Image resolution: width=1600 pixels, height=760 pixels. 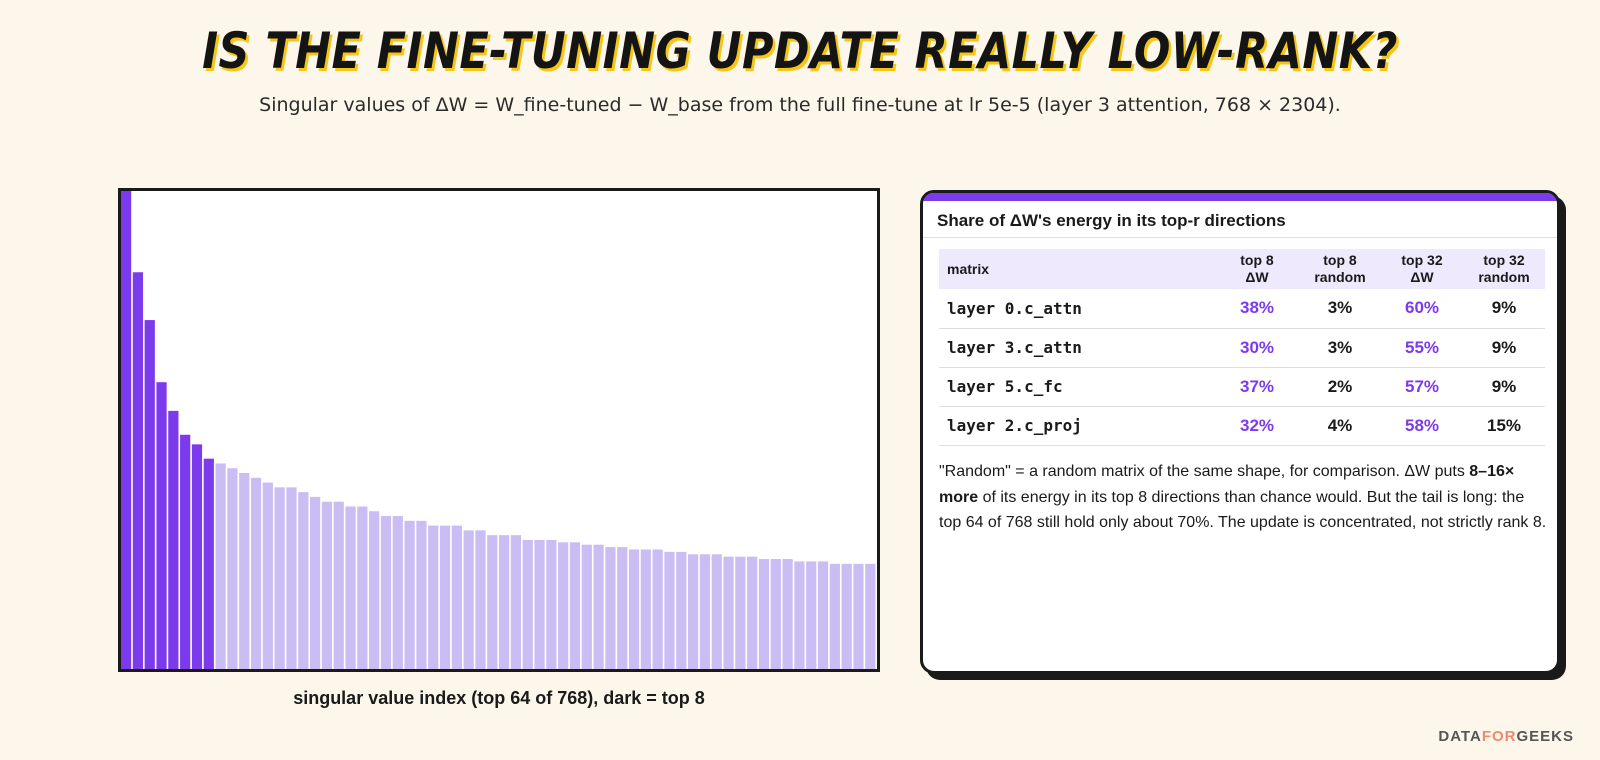 I want to click on table-row: layer 2.c_proj 32% 4% 58% 15%, so click(x=1242, y=426).